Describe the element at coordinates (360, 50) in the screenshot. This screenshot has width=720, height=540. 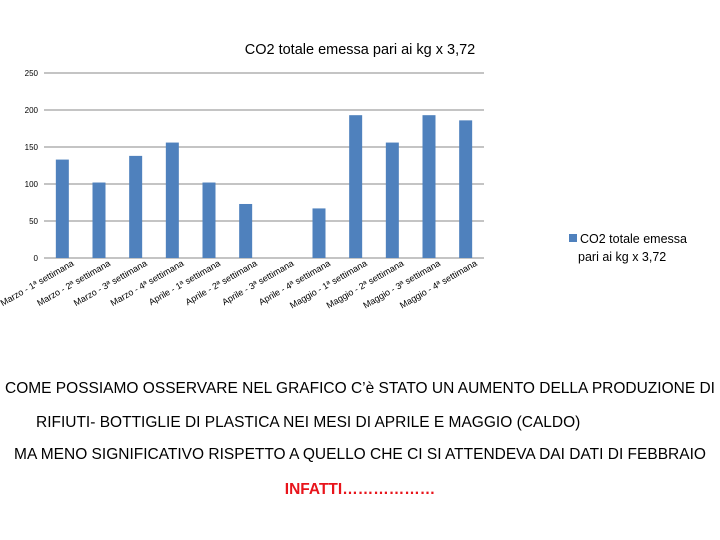
I see `chart-title: CO2 totale emessa pari ai kg x 3,72` at that location.